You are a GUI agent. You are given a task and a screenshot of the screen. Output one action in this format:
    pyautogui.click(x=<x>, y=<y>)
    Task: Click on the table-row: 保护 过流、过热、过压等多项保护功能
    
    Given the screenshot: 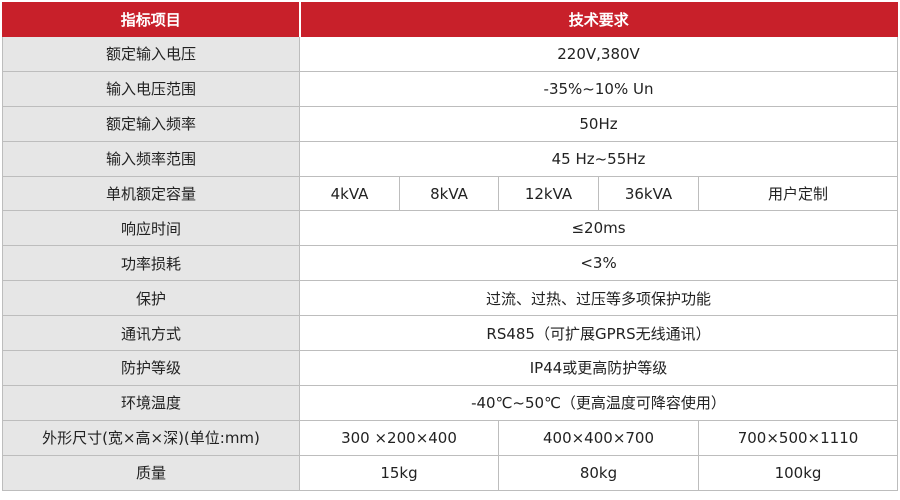 What is the action you would take?
    pyautogui.click(x=450, y=298)
    